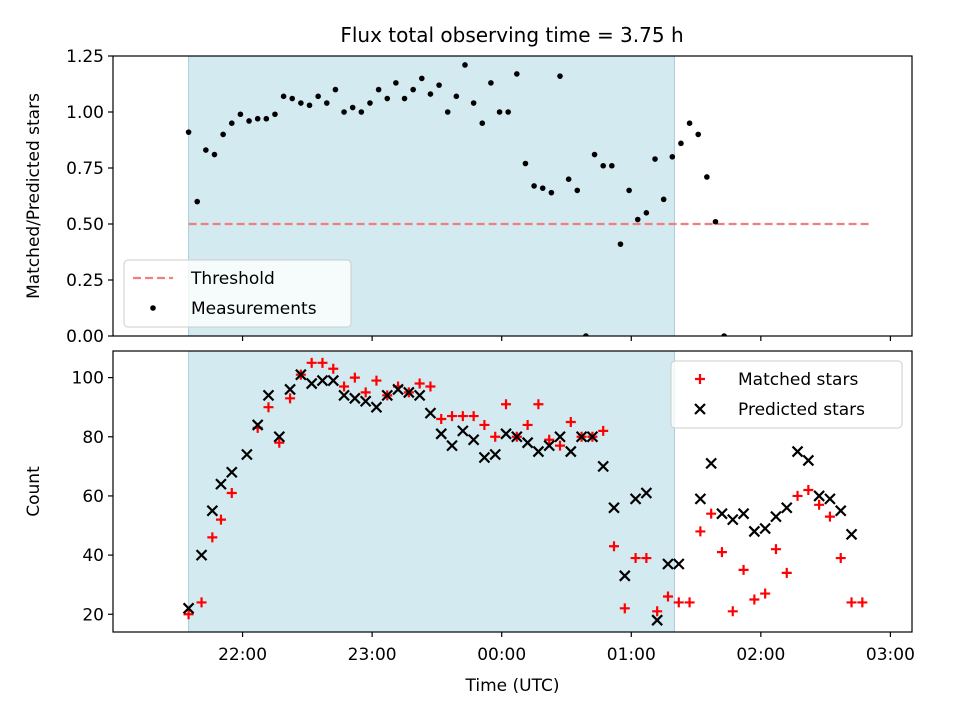 The width and height of the screenshot is (960, 720). Describe the element at coordinates (237, 293) in the screenshot. I see `legend-box` at that location.